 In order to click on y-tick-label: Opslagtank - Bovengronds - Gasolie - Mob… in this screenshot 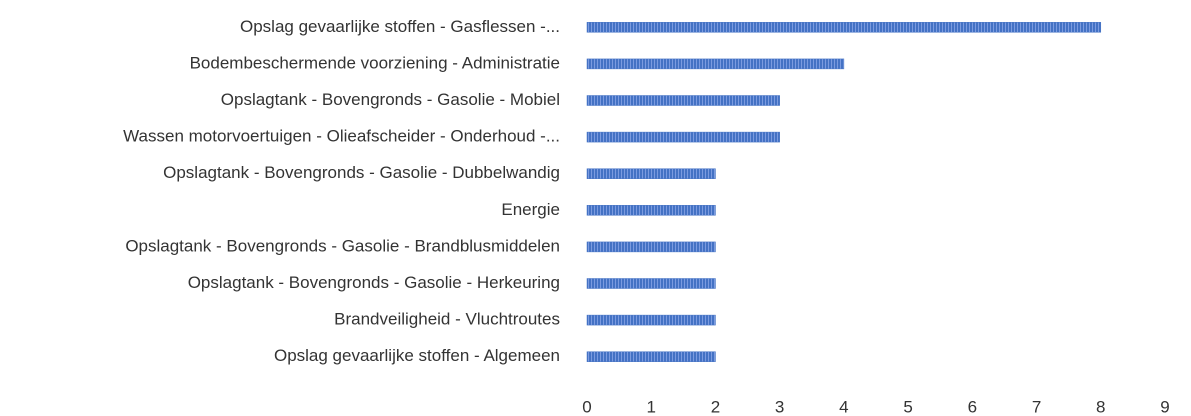, I will do `click(390, 99)`.